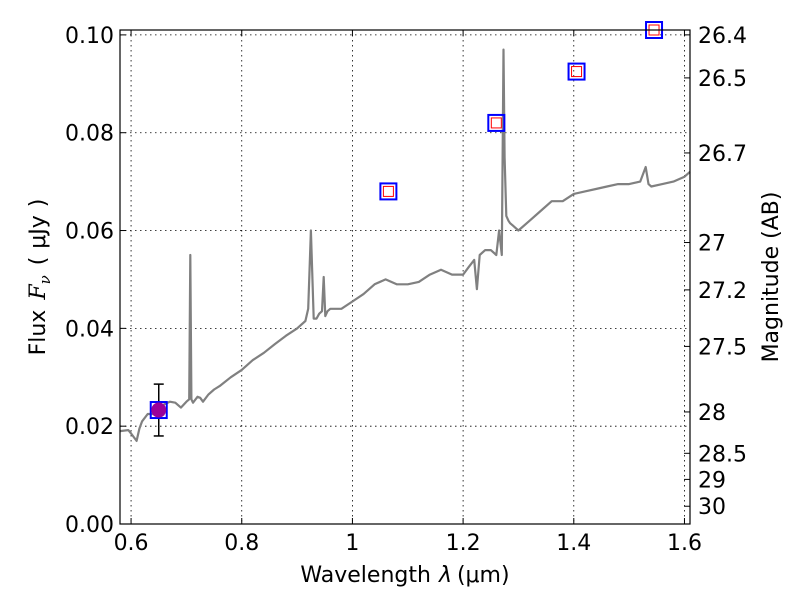 This screenshot has height=600, width=800. Describe the element at coordinates (38, 232) in the screenshot. I see `y-axis-label-unit: μJy` at that location.